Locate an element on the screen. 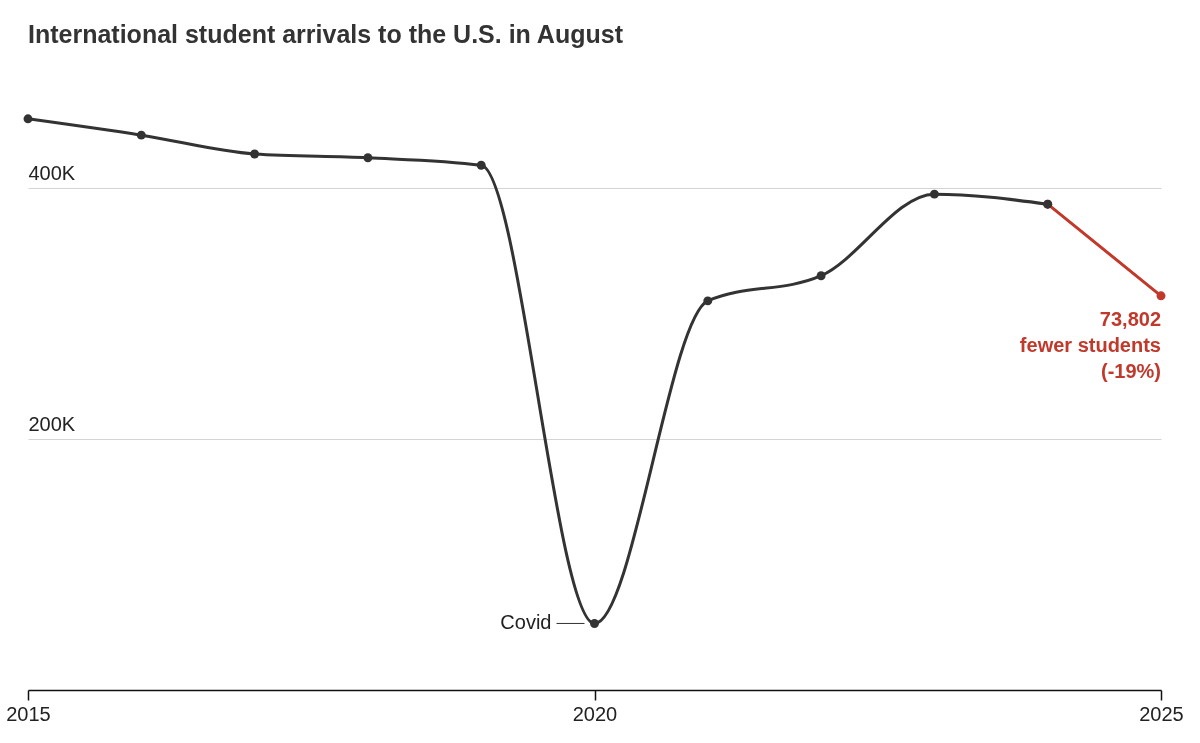 This screenshot has width=1200, height=743. annotation: Covid is located at coordinates (526, 622).